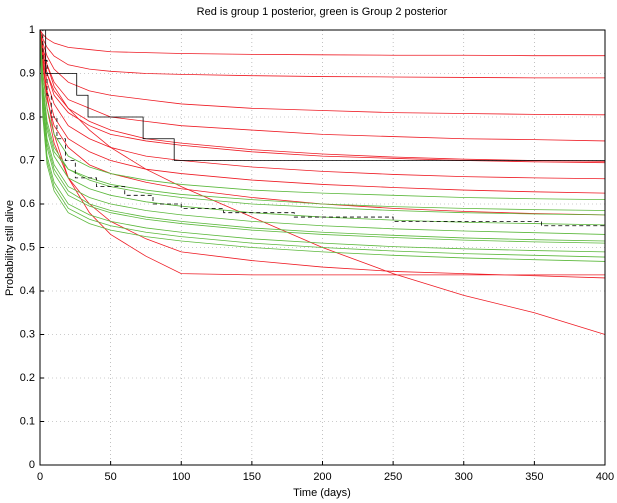 This screenshot has height=503, width=617. What do you see at coordinates (111, 477) in the screenshot?
I see `x-tick-label: 50` at bounding box center [111, 477].